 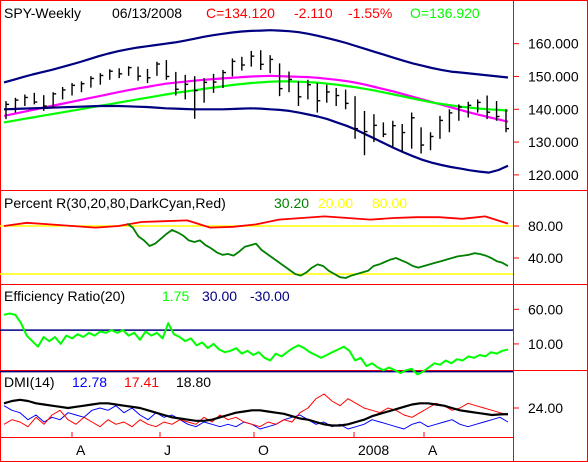 What do you see at coordinates (291, 203) in the screenshot?
I see `percent-r-value-1: 30.20` at bounding box center [291, 203].